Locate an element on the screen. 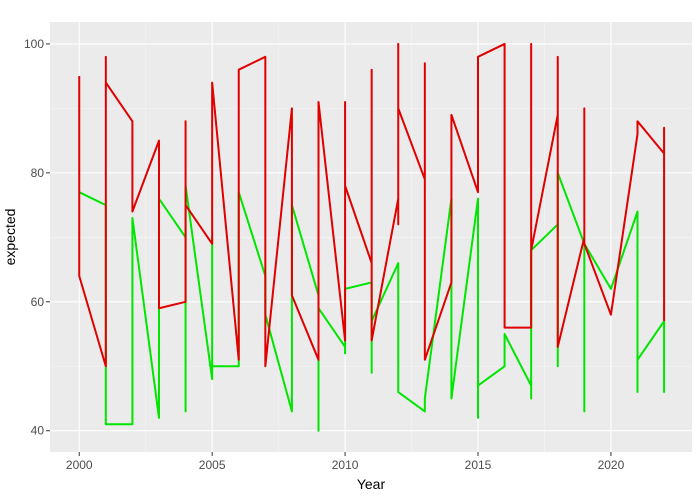  x-tick-label: 2010 is located at coordinates (345, 465).